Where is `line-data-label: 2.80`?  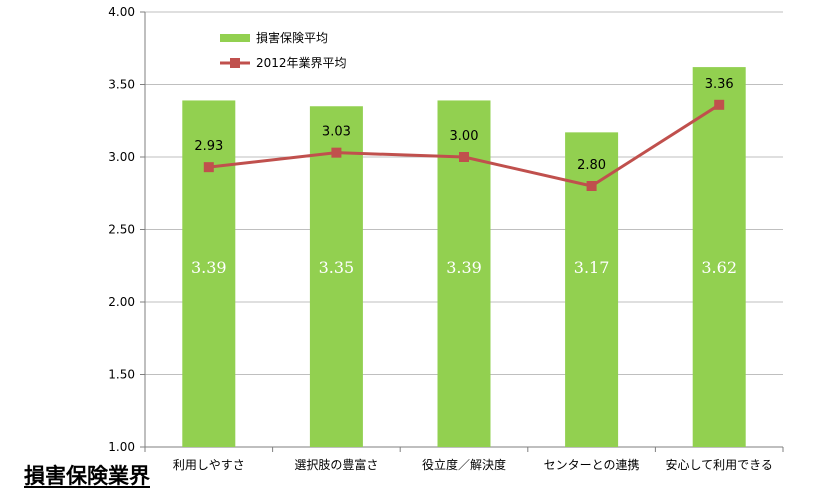
line-data-label: 2.80 is located at coordinates (591, 165).